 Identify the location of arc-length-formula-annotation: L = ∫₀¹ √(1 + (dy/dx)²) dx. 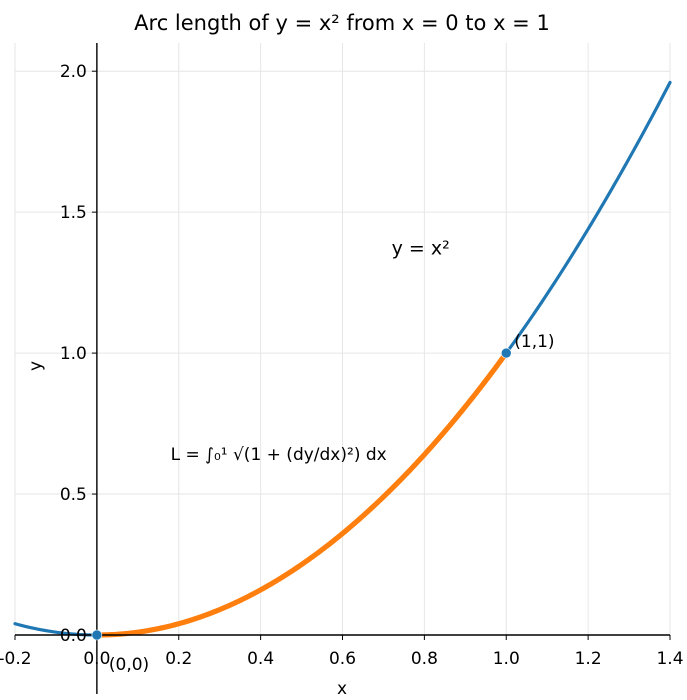
(279, 455).